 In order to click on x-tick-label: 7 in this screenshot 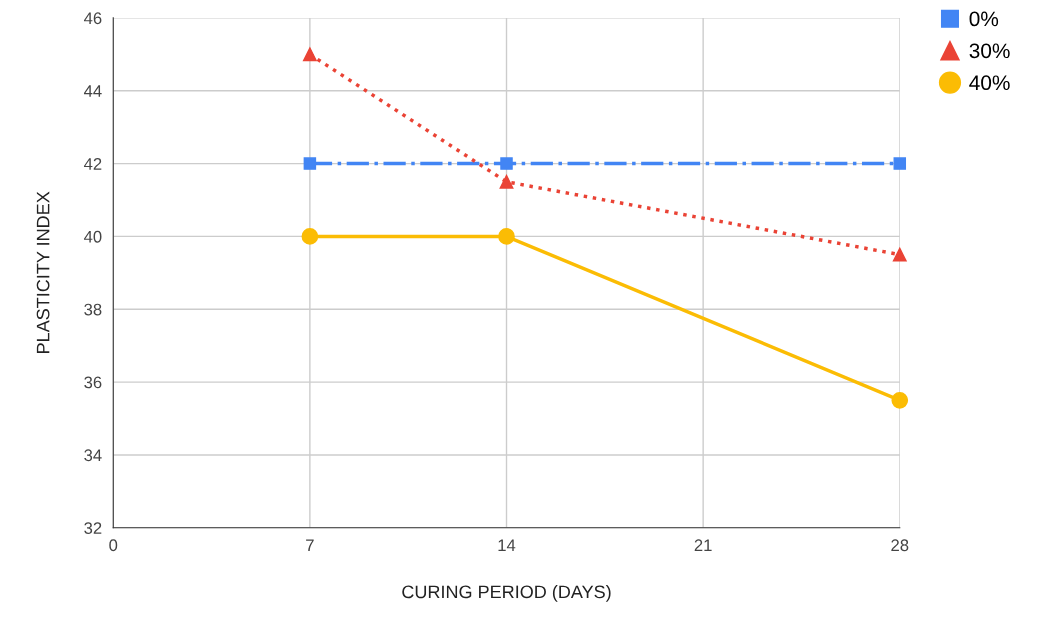, I will do `click(310, 545)`.